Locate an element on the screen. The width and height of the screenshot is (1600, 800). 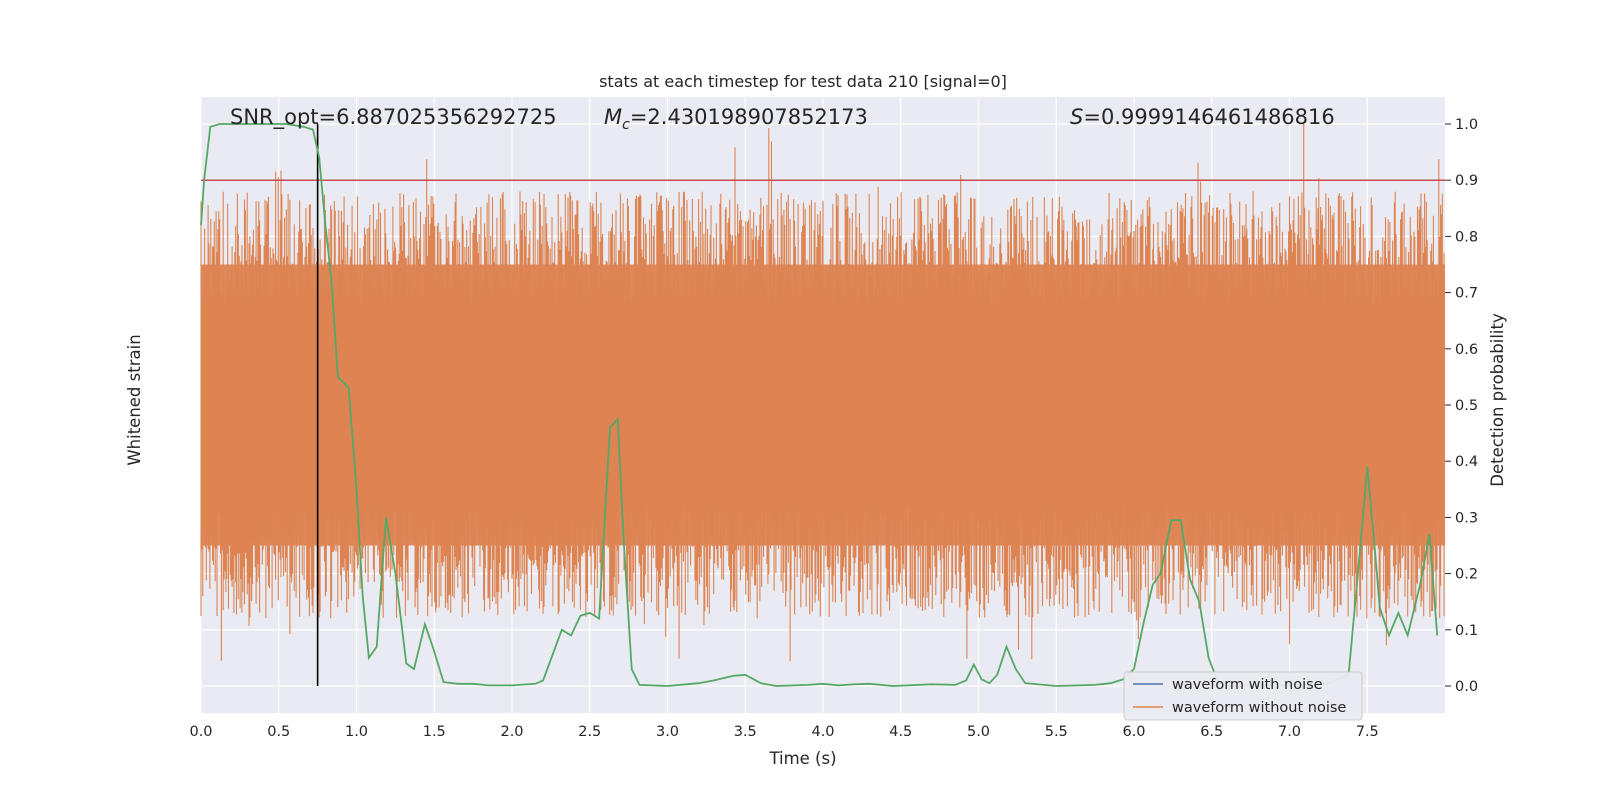
x-tick-label: 1.5 is located at coordinates (434, 732).